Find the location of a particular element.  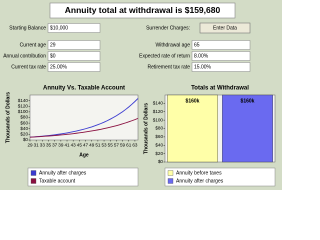

field-label: Withdrawal age is located at coordinates (173, 45).